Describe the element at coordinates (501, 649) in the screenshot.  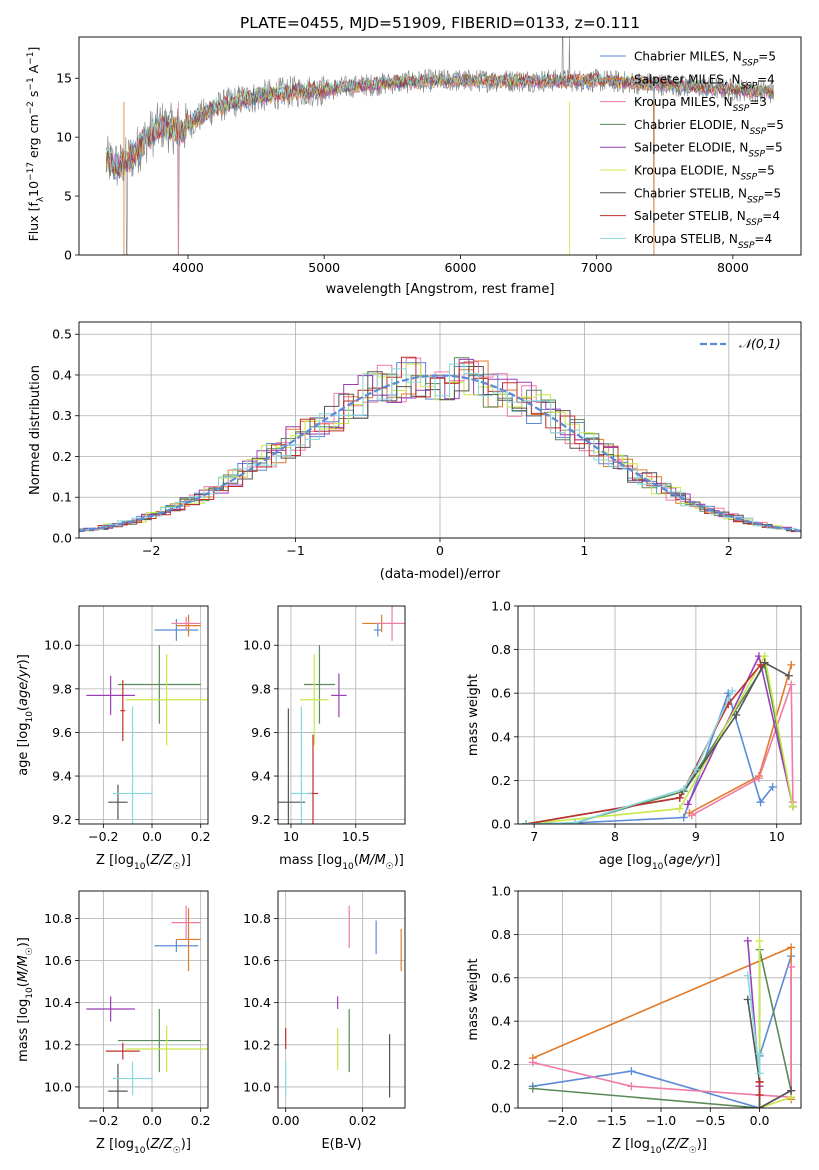
I see `y-tick-label: 0.8` at that location.